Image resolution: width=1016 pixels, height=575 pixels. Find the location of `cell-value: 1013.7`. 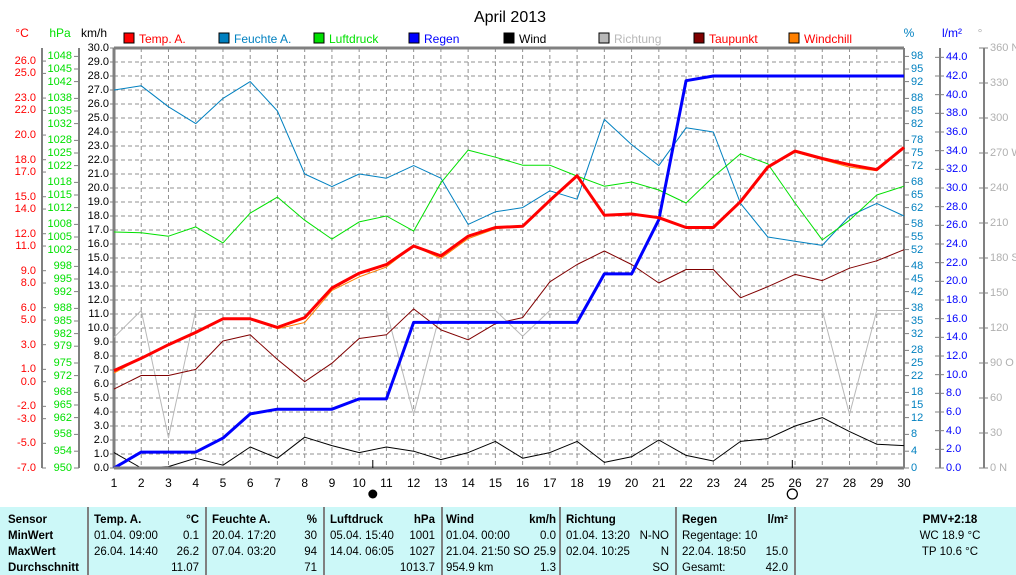

cell-value: 1013.7 is located at coordinates (417, 568).